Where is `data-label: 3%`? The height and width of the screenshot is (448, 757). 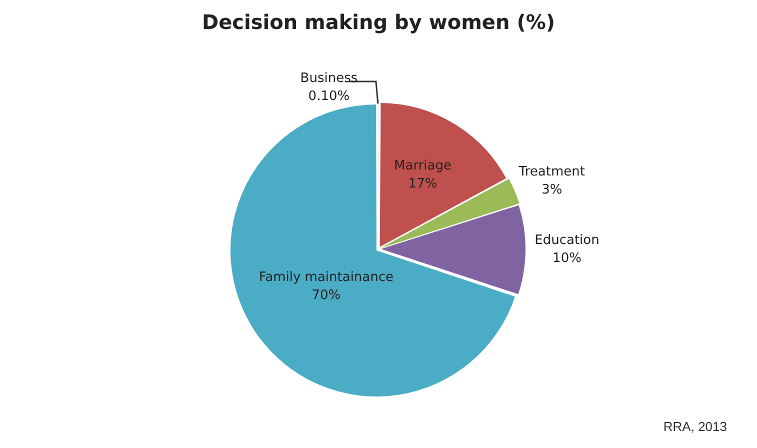
data-label: 3% is located at coordinates (552, 190).